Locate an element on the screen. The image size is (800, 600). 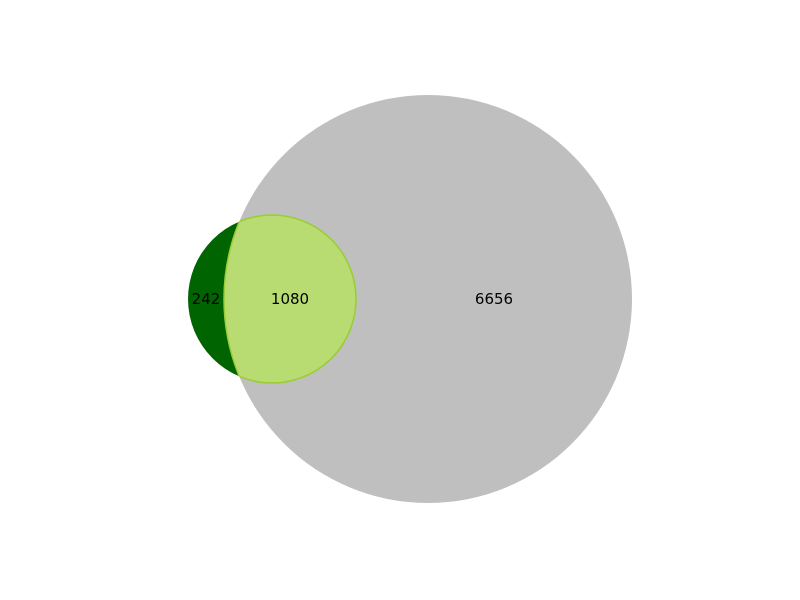
intersection-outline is located at coordinates (289, 299).